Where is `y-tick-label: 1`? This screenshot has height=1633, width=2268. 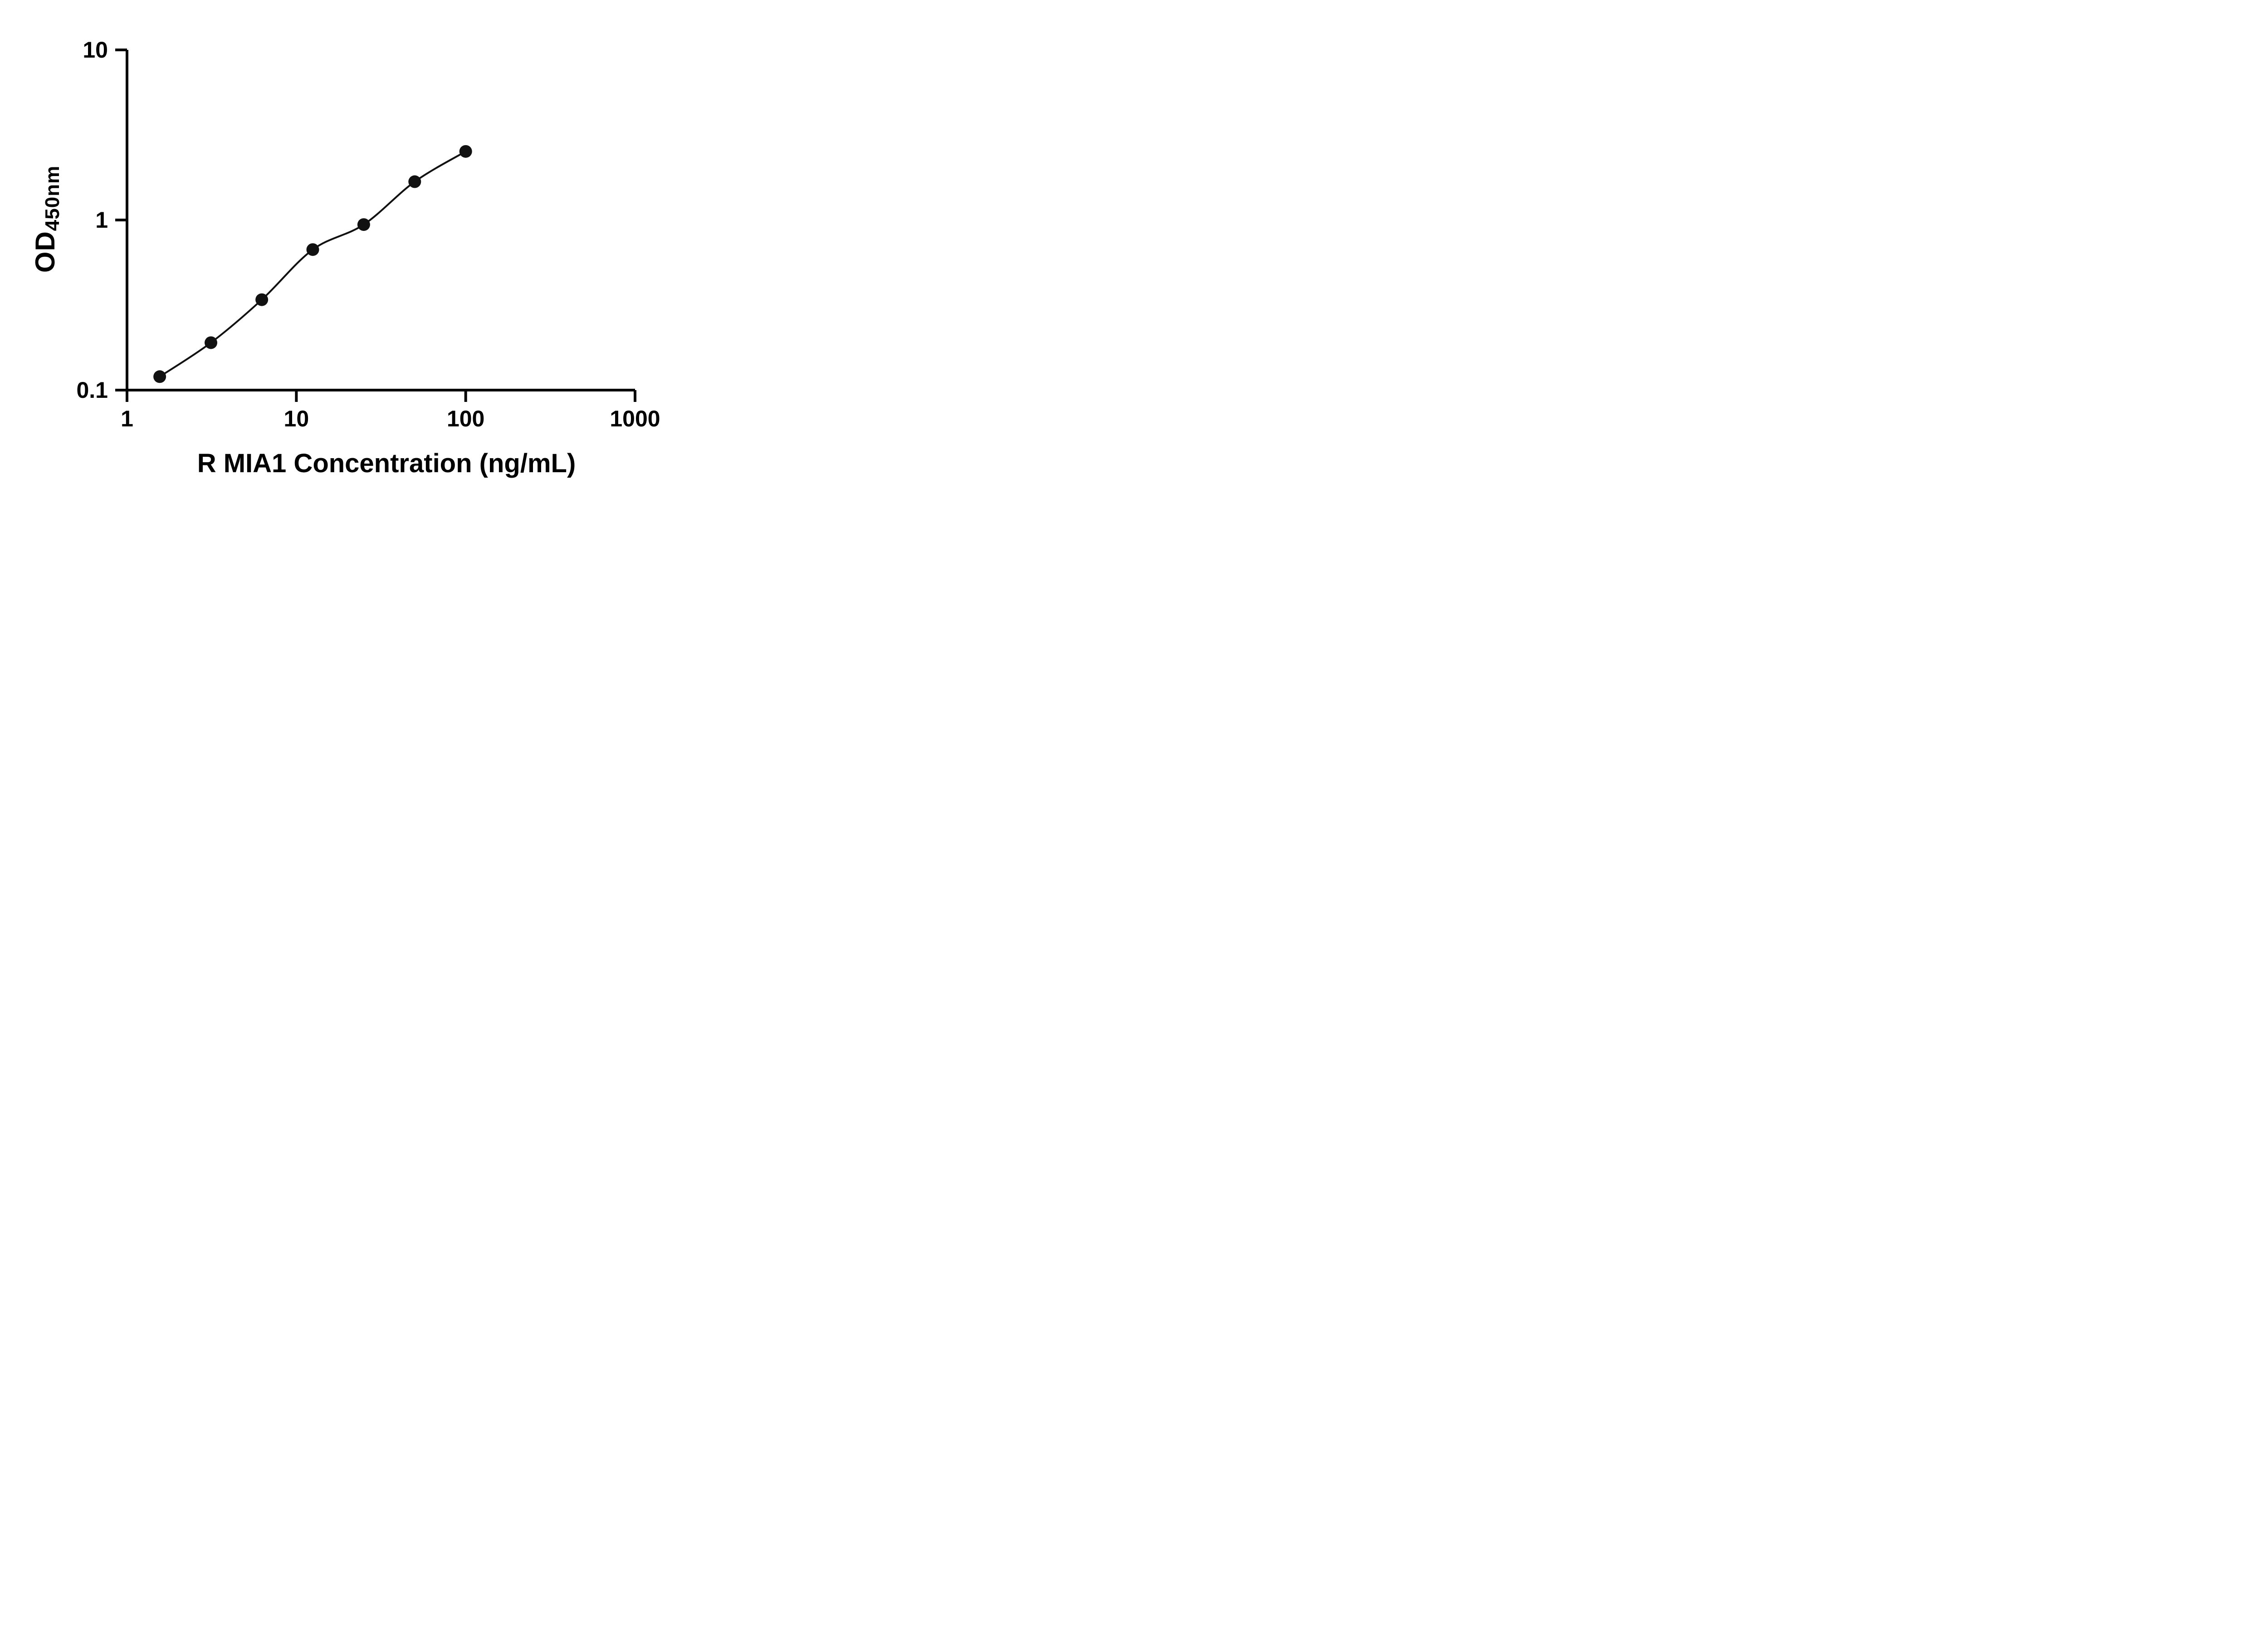
y-tick-label: 1 is located at coordinates (101, 220).